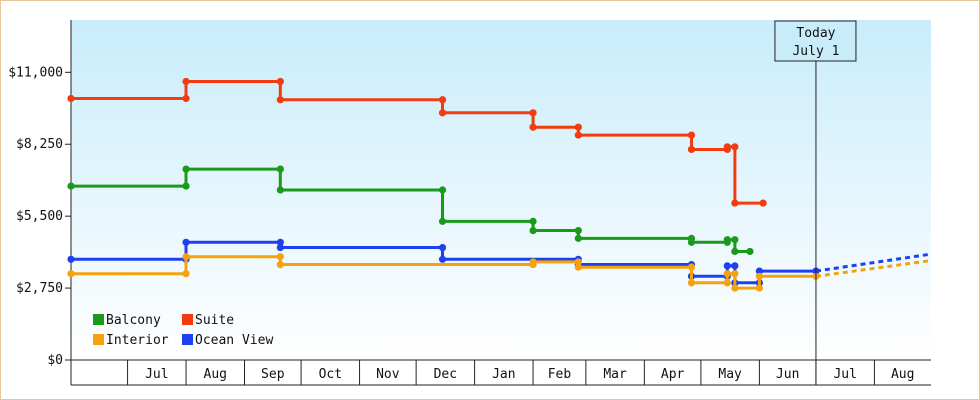 This screenshot has height=400, width=980. Describe the element at coordinates (39, 288) in the screenshot. I see `y-tick-label-1: $2,750` at that location.